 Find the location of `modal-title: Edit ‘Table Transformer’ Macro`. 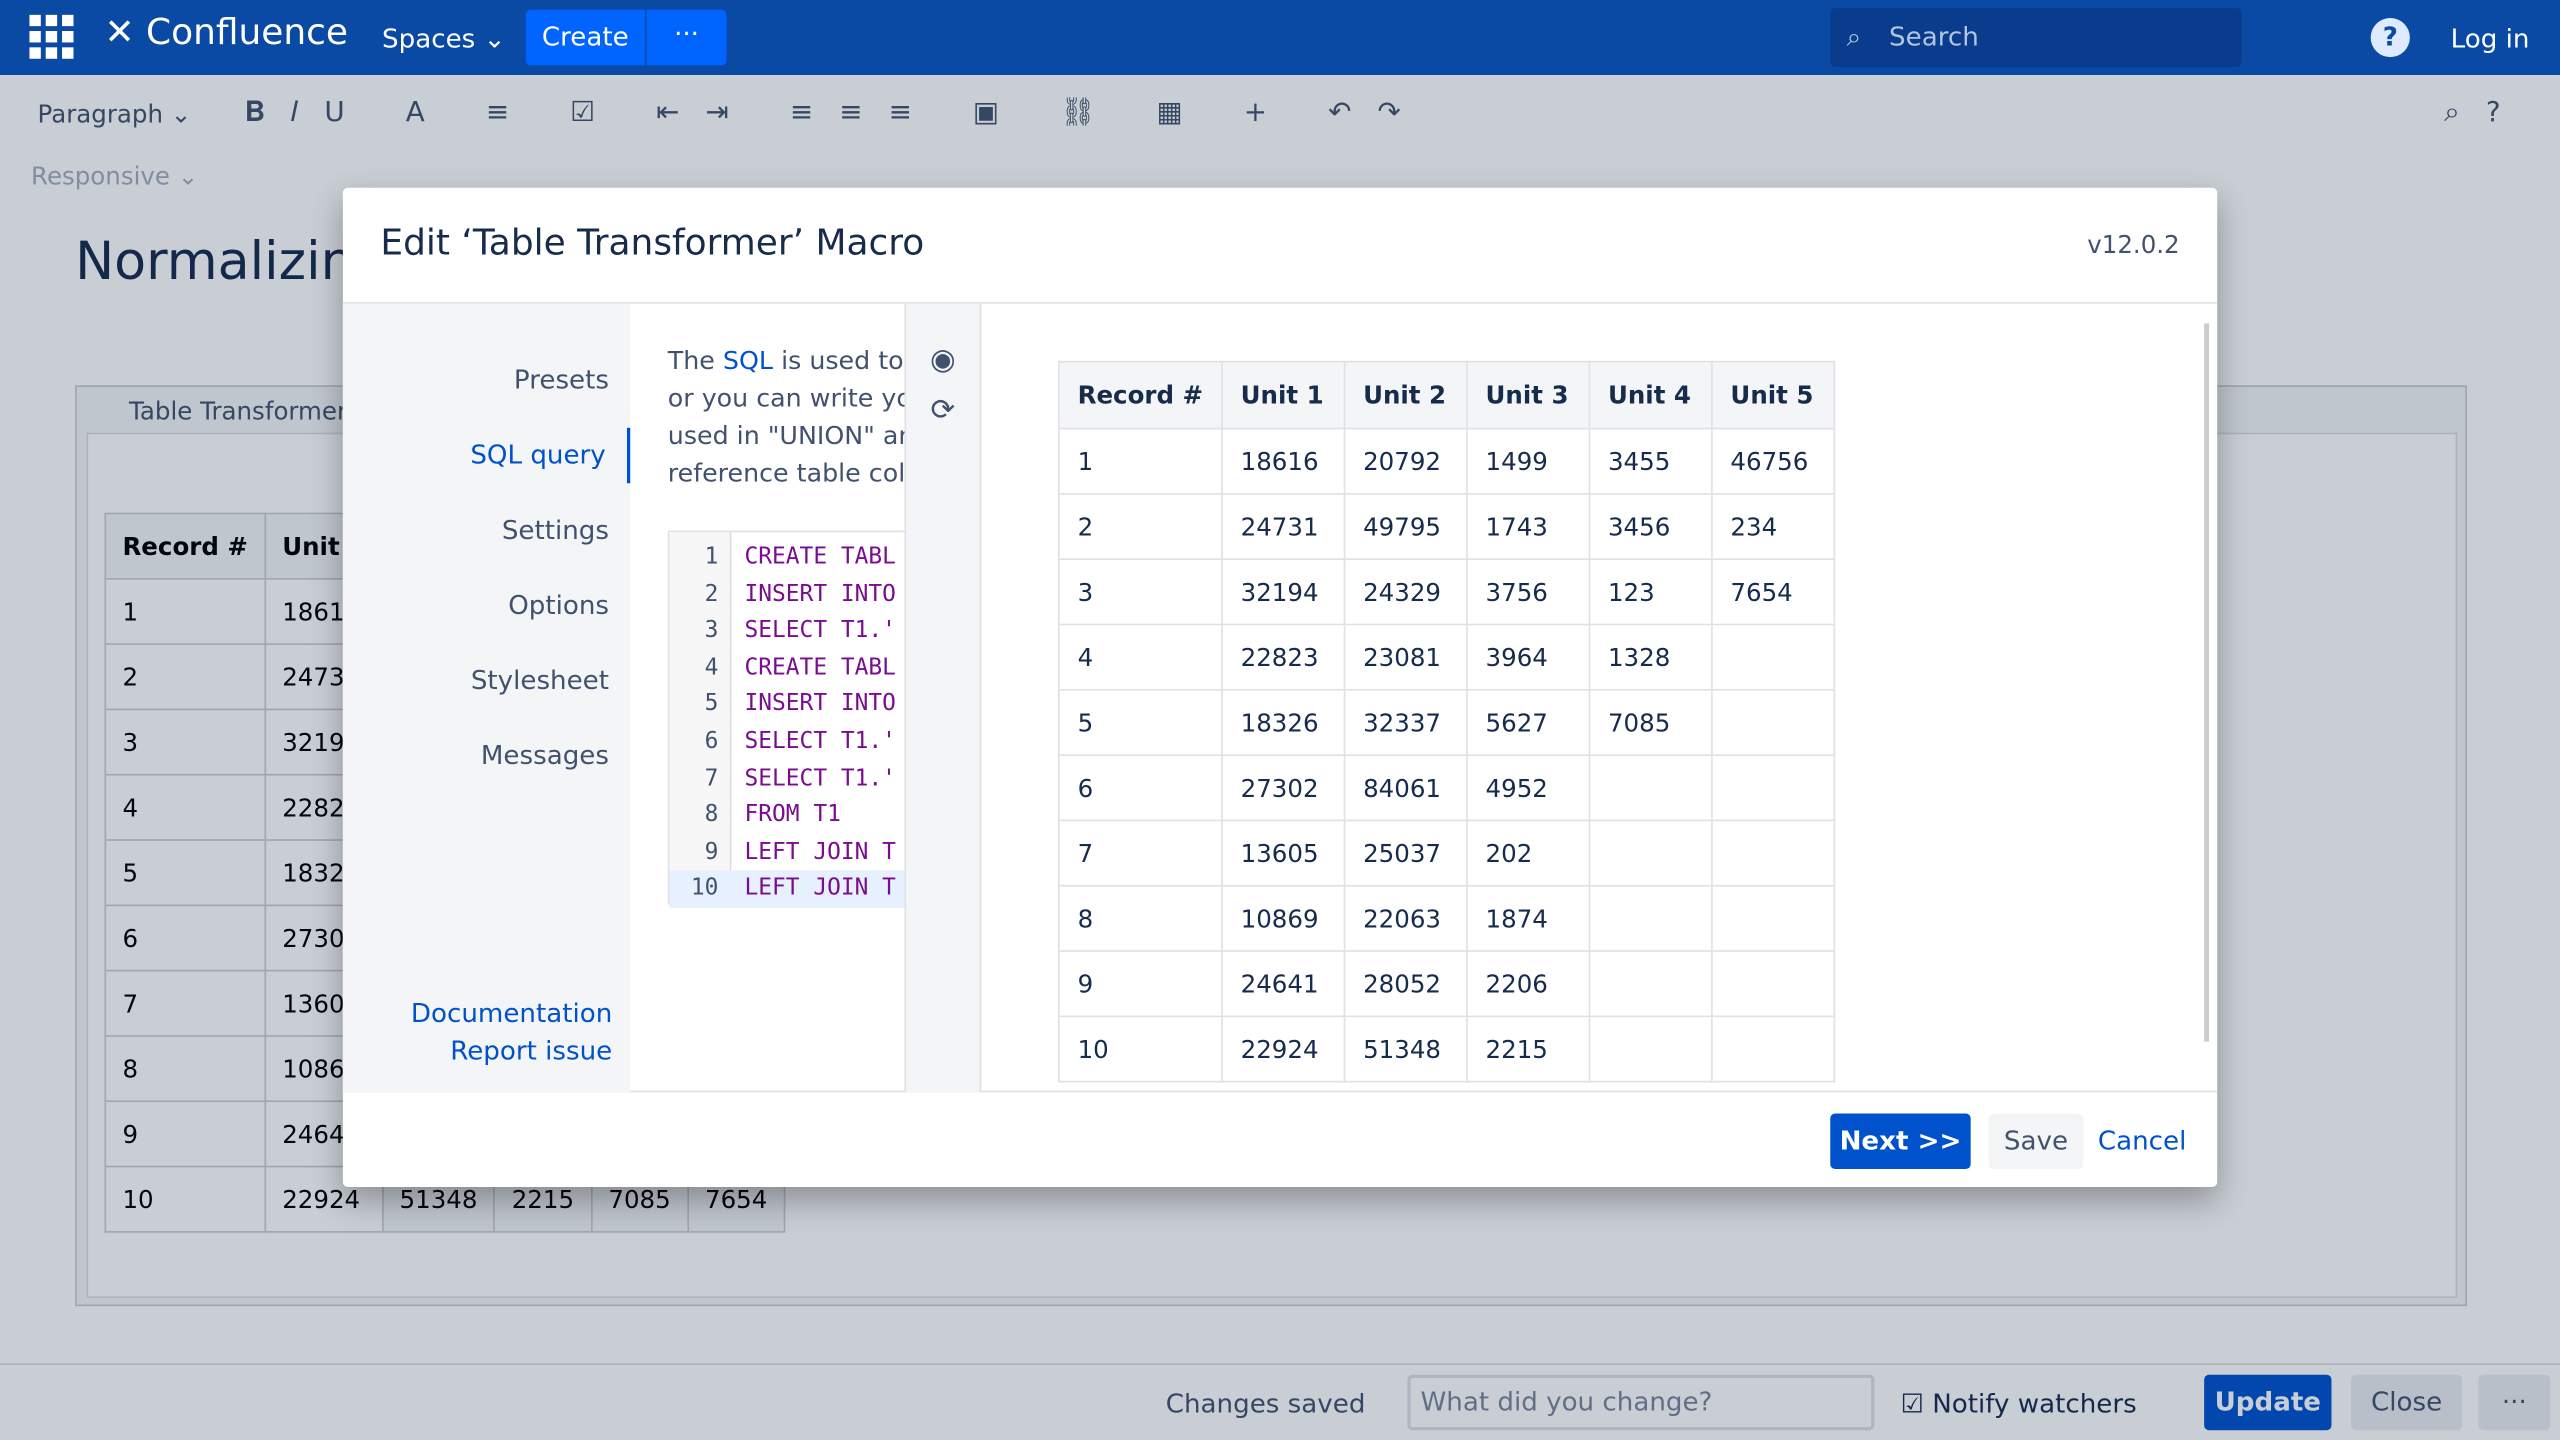

modal-title: Edit ‘Table Transformer’ Macro is located at coordinates (652, 244).